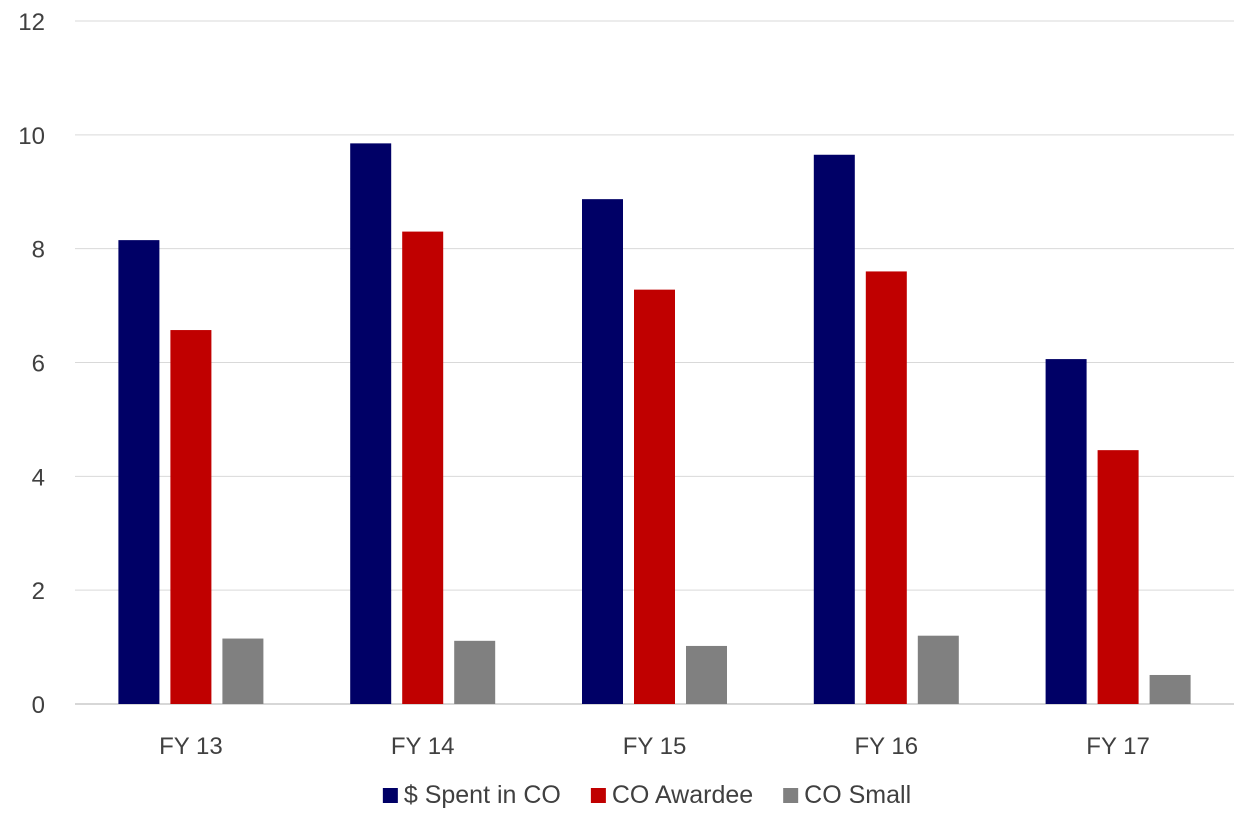  I want to click on x-tick-label: FY 15, so click(655, 746).